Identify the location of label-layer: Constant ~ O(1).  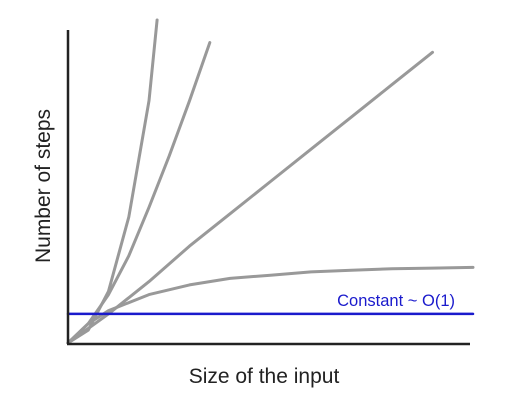
(396, 301).